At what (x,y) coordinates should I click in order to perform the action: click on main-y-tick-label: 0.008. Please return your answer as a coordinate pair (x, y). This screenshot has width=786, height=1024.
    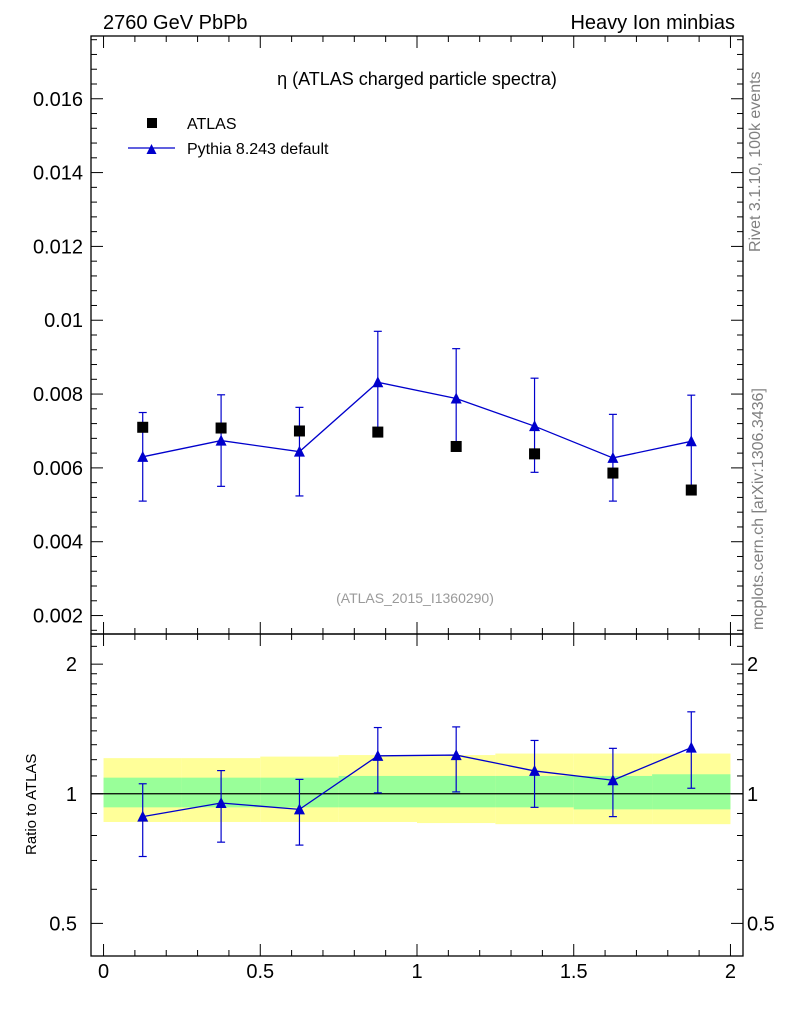
    Looking at the image, I should click on (58, 395).